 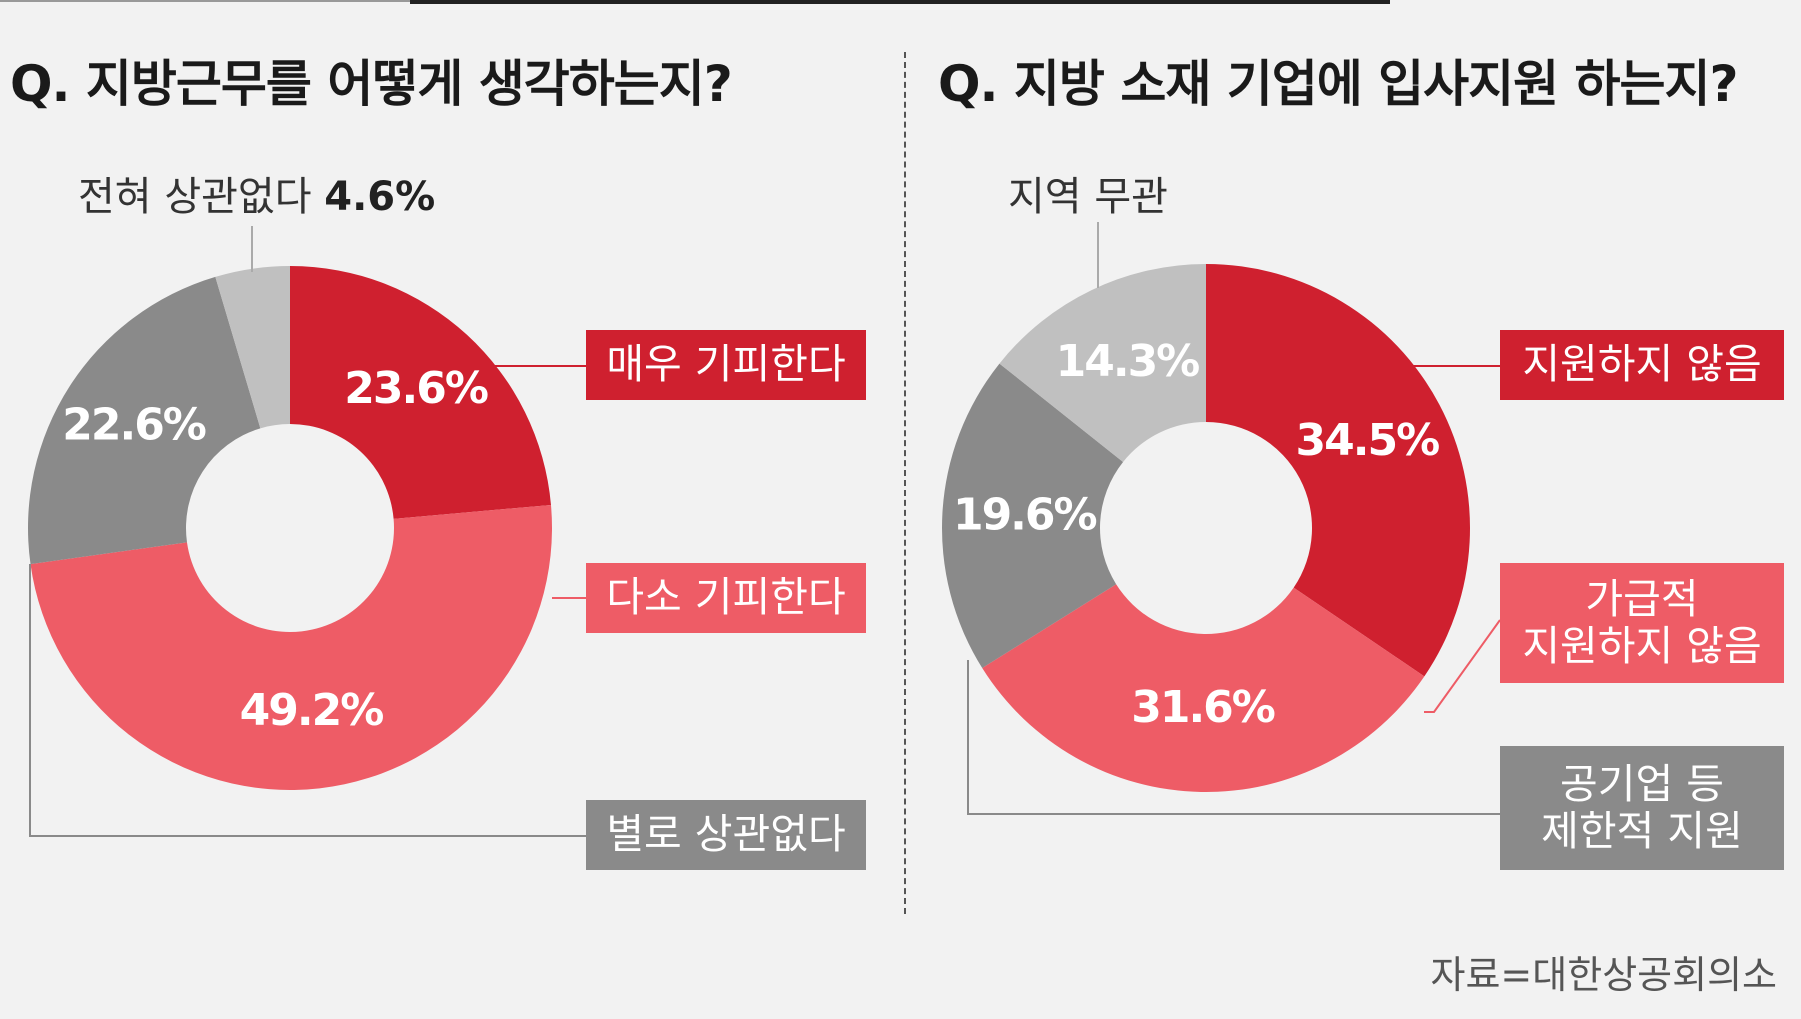 I want to click on chart-title: Q. 지방근무를 어떻게 생각하는지?, so click(x=371, y=84).